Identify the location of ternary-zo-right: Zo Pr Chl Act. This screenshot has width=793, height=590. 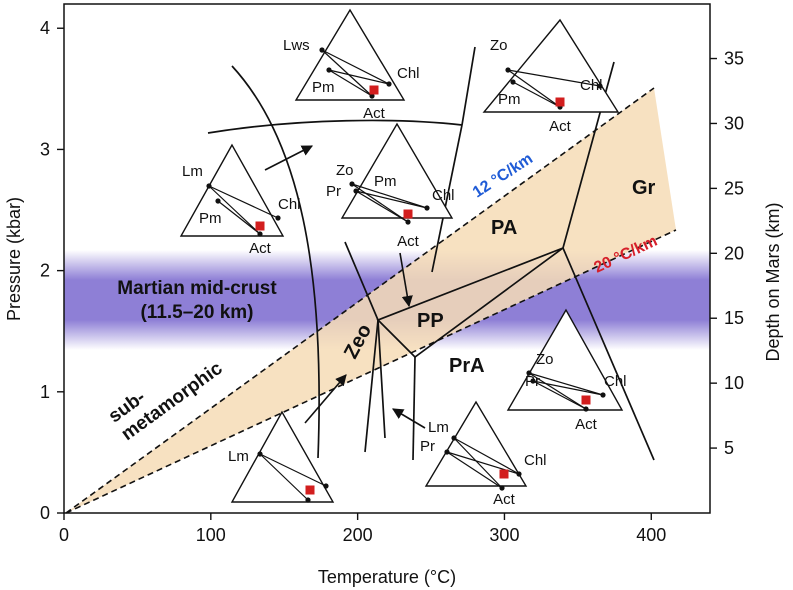
(566, 370).